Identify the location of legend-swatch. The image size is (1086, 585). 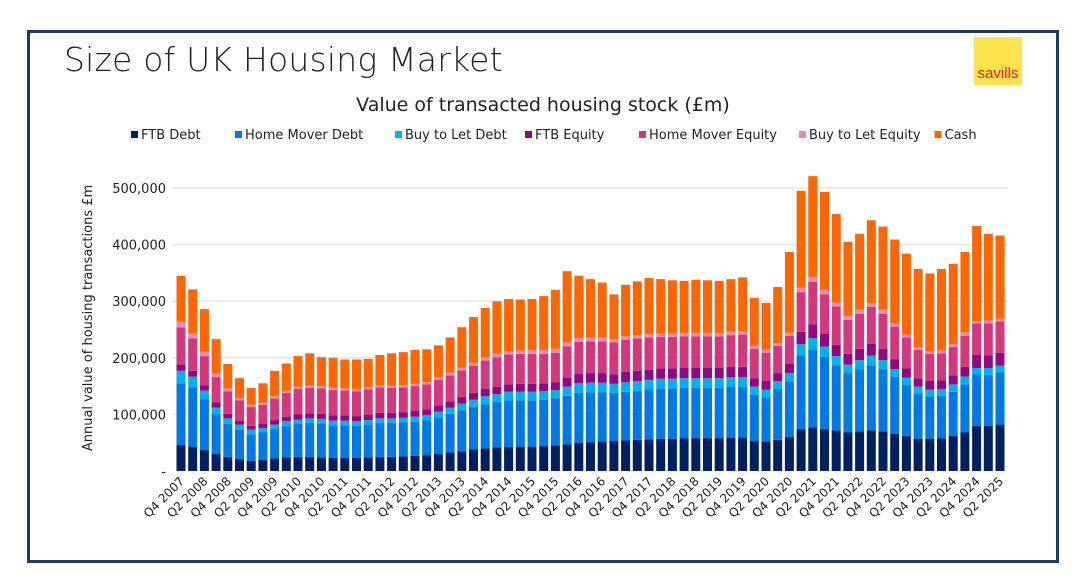
(642, 134).